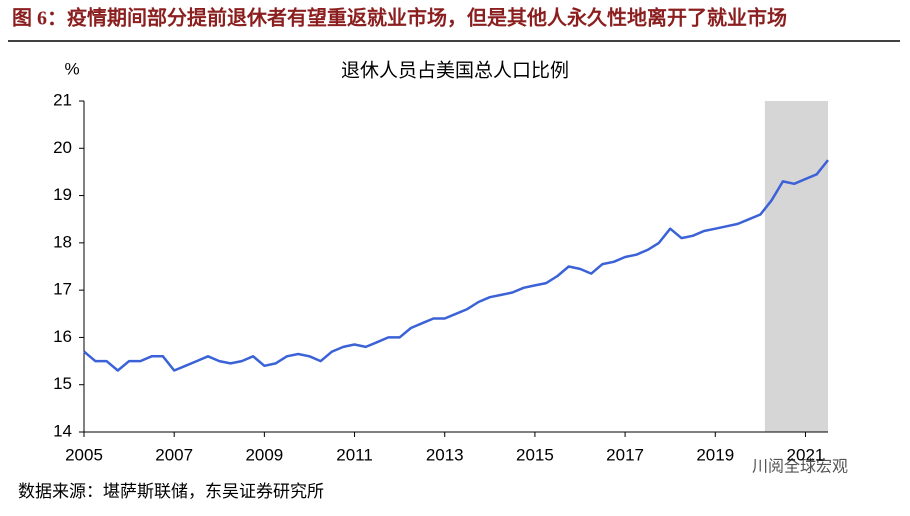 Image resolution: width=910 pixels, height=516 pixels. I want to click on figure-title: 图 6：疫情期间部分提前退休者有望重返就业市场，但是其他人永久性地离开了就业市场, so click(399, 18).